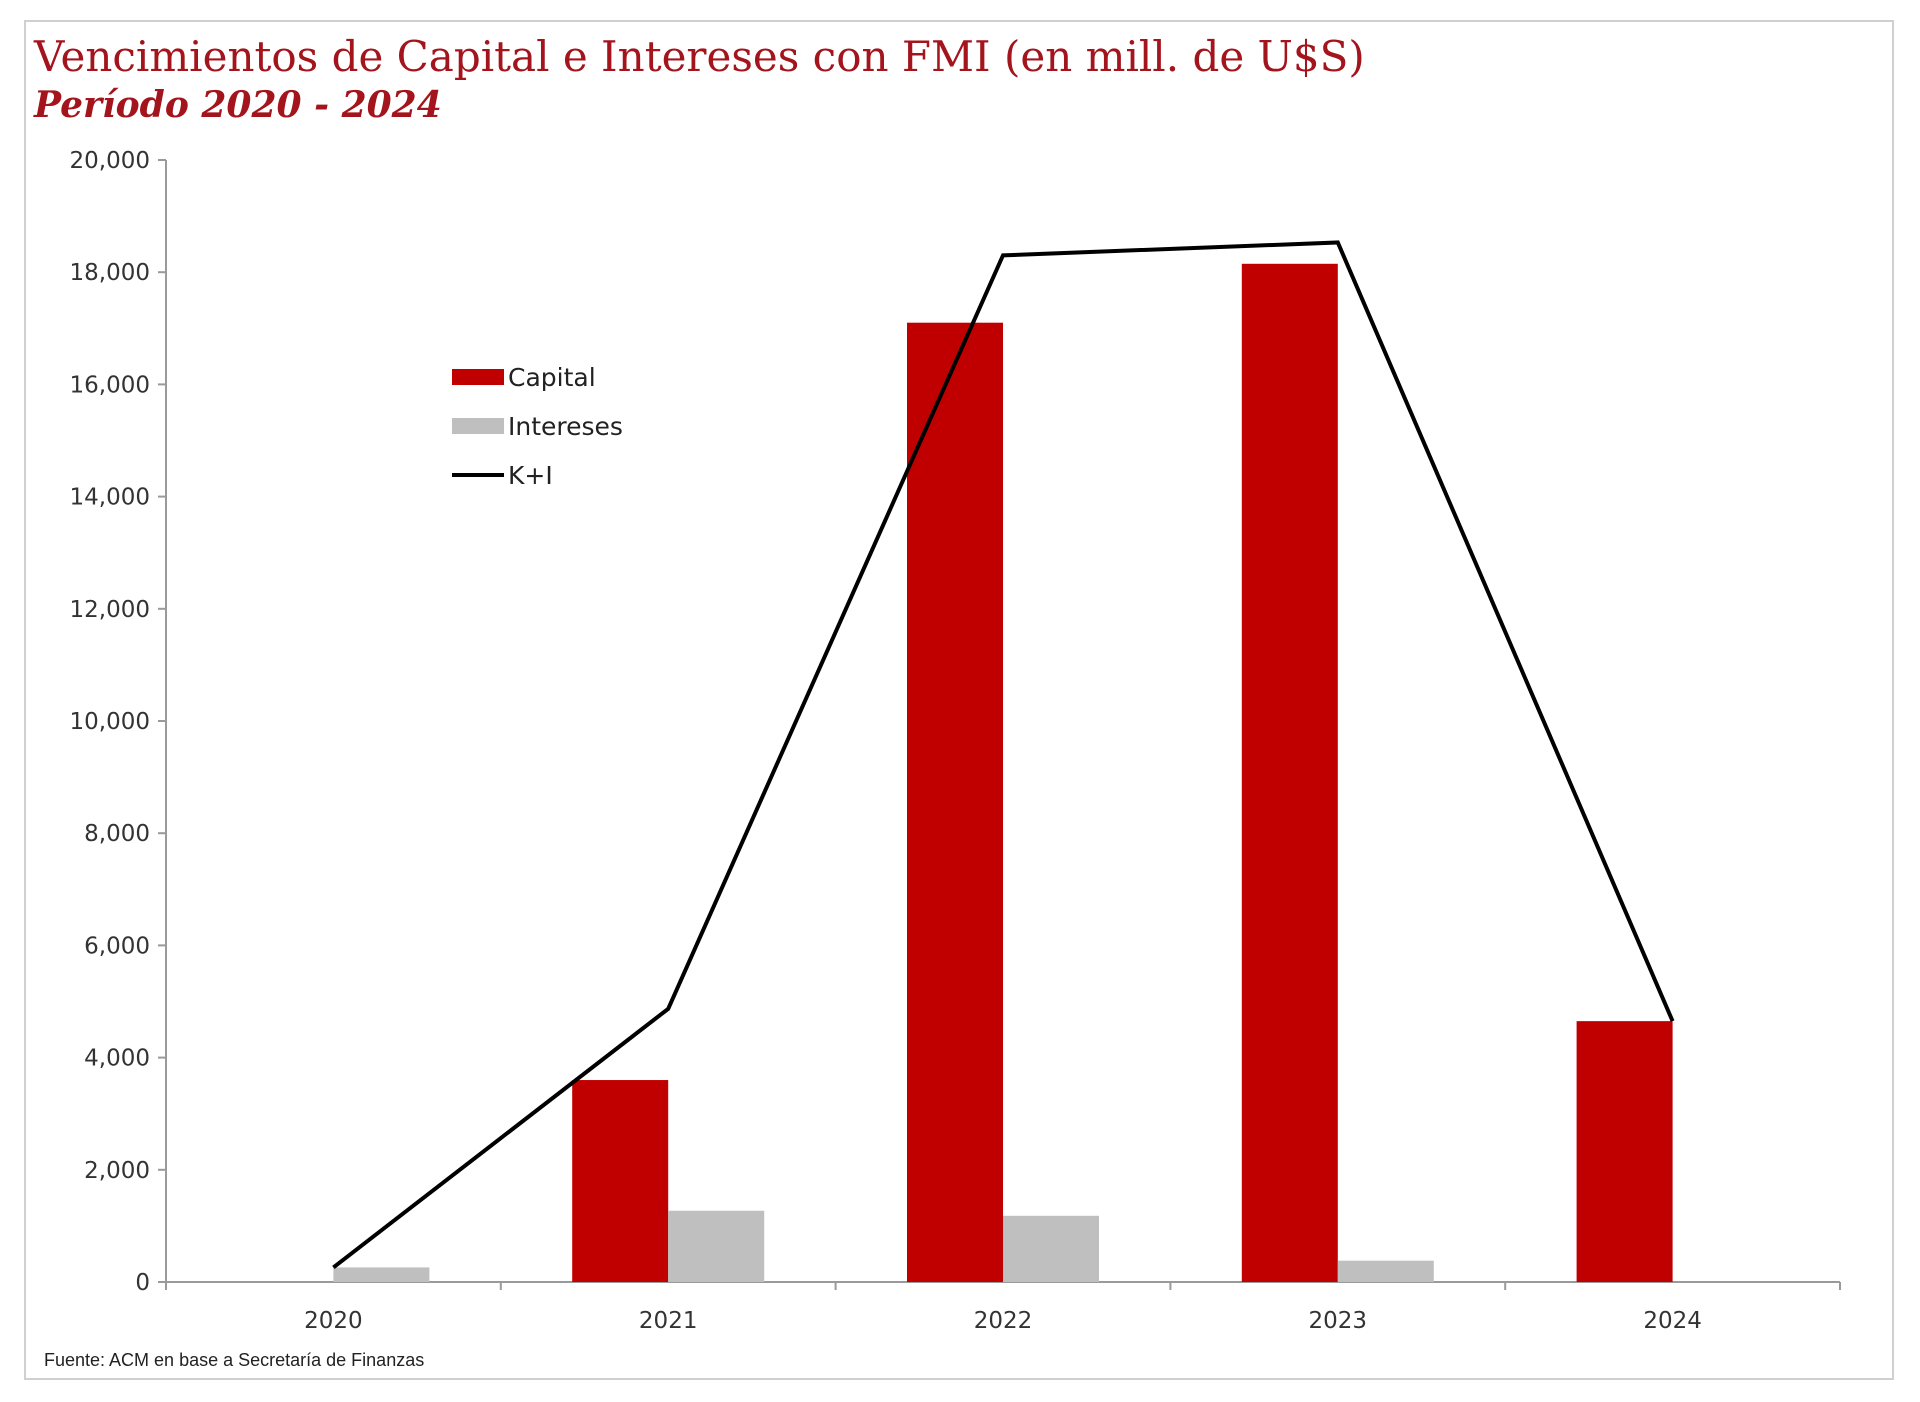 This screenshot has height=1402, width=1920. Describe the element at coordinates (117, 1059) in the screenshot. I see `y-tick-label: 4,000` at that location.